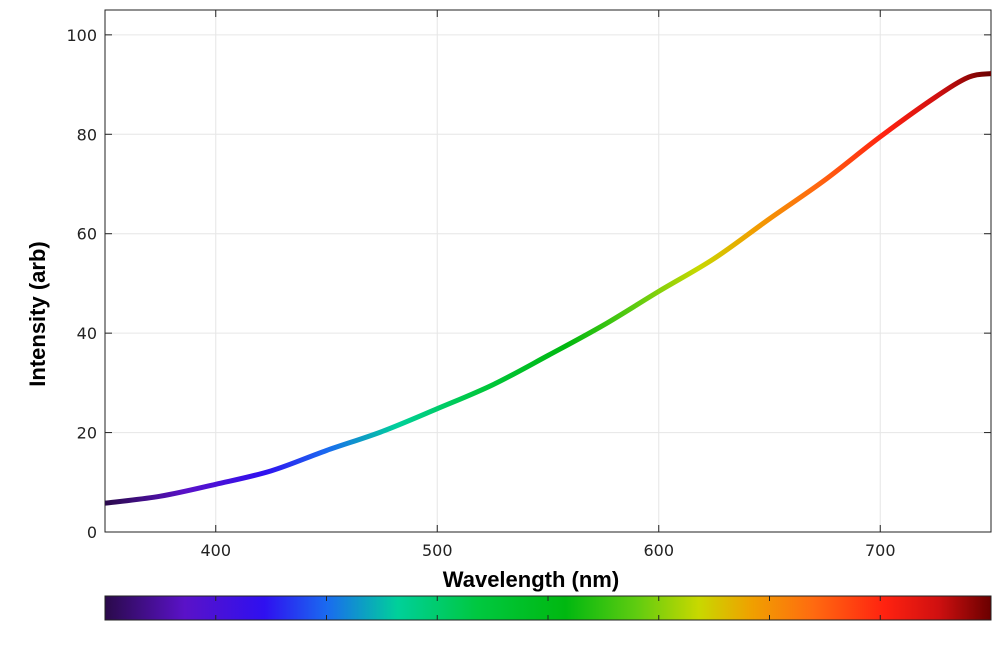  I want to click on x-tick-label: 400, so click(215, 550).